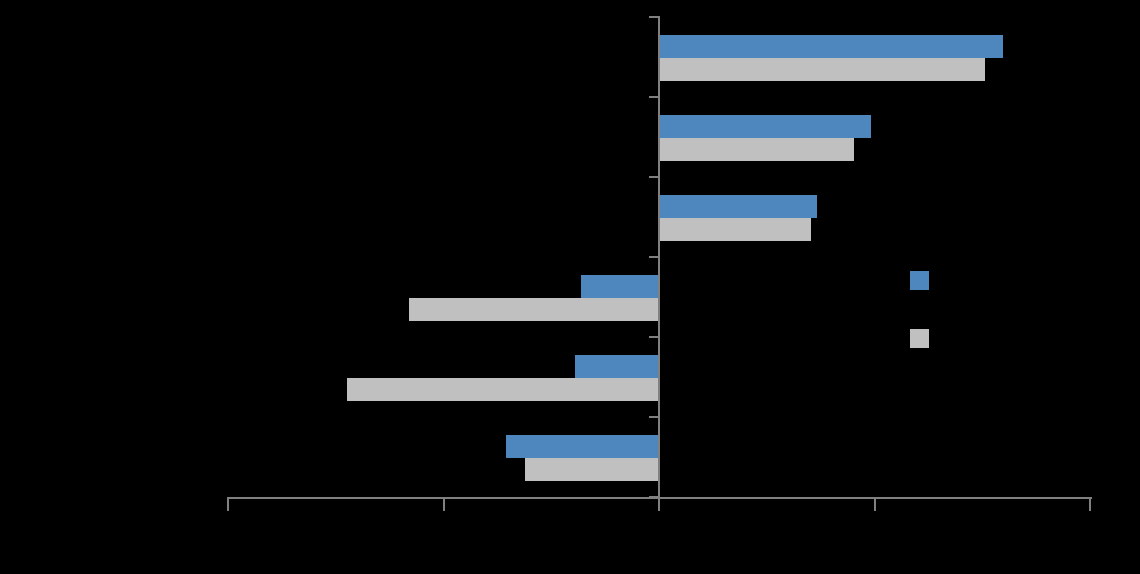 The height and width of the screenshot is (574, 1140). What do you see at coordinates (616, 366) in the screenshot?
I see `bar-blue-series-row5` at bounding box center [616, 366].